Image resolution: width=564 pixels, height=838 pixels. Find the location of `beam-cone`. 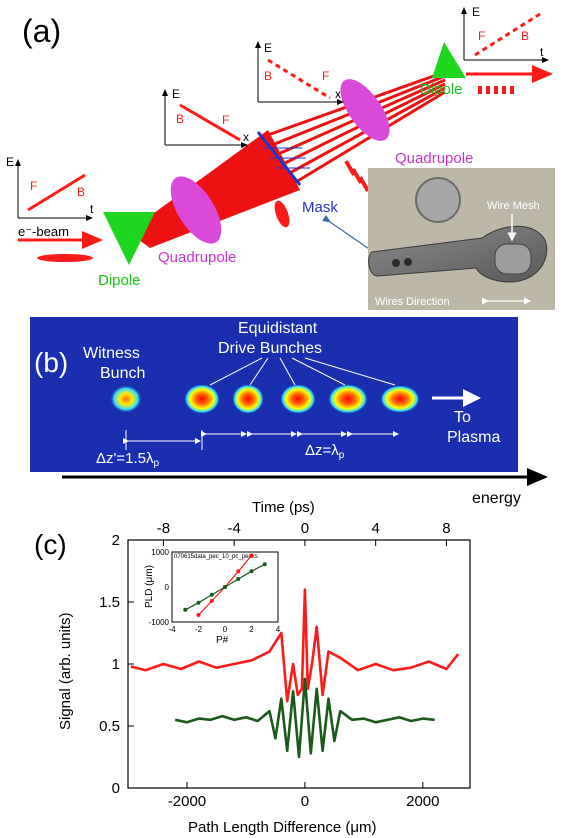

beam-cone is located at coordinates (214, 189).